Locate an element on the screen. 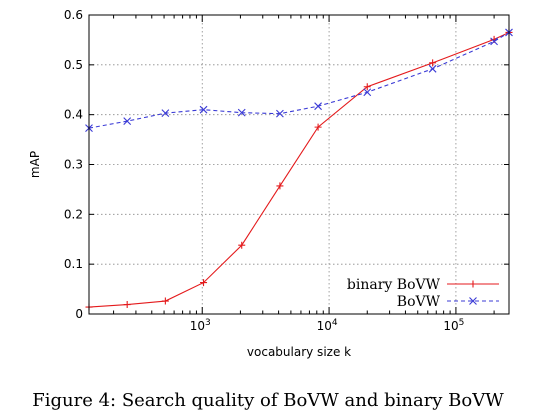  x-tick-label: 10⁴ is located at coordinates (327, 325).